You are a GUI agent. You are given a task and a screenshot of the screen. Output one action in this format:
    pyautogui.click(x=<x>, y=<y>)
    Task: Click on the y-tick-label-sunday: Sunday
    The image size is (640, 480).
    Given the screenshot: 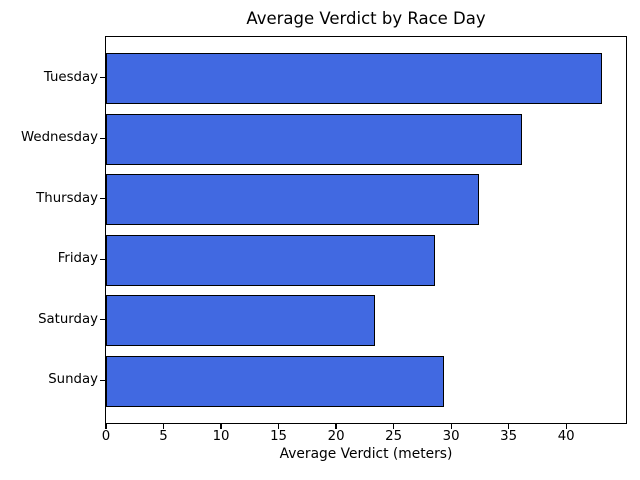 What is the action you would take?
    pyautogui.click(x=73, y=380)
    